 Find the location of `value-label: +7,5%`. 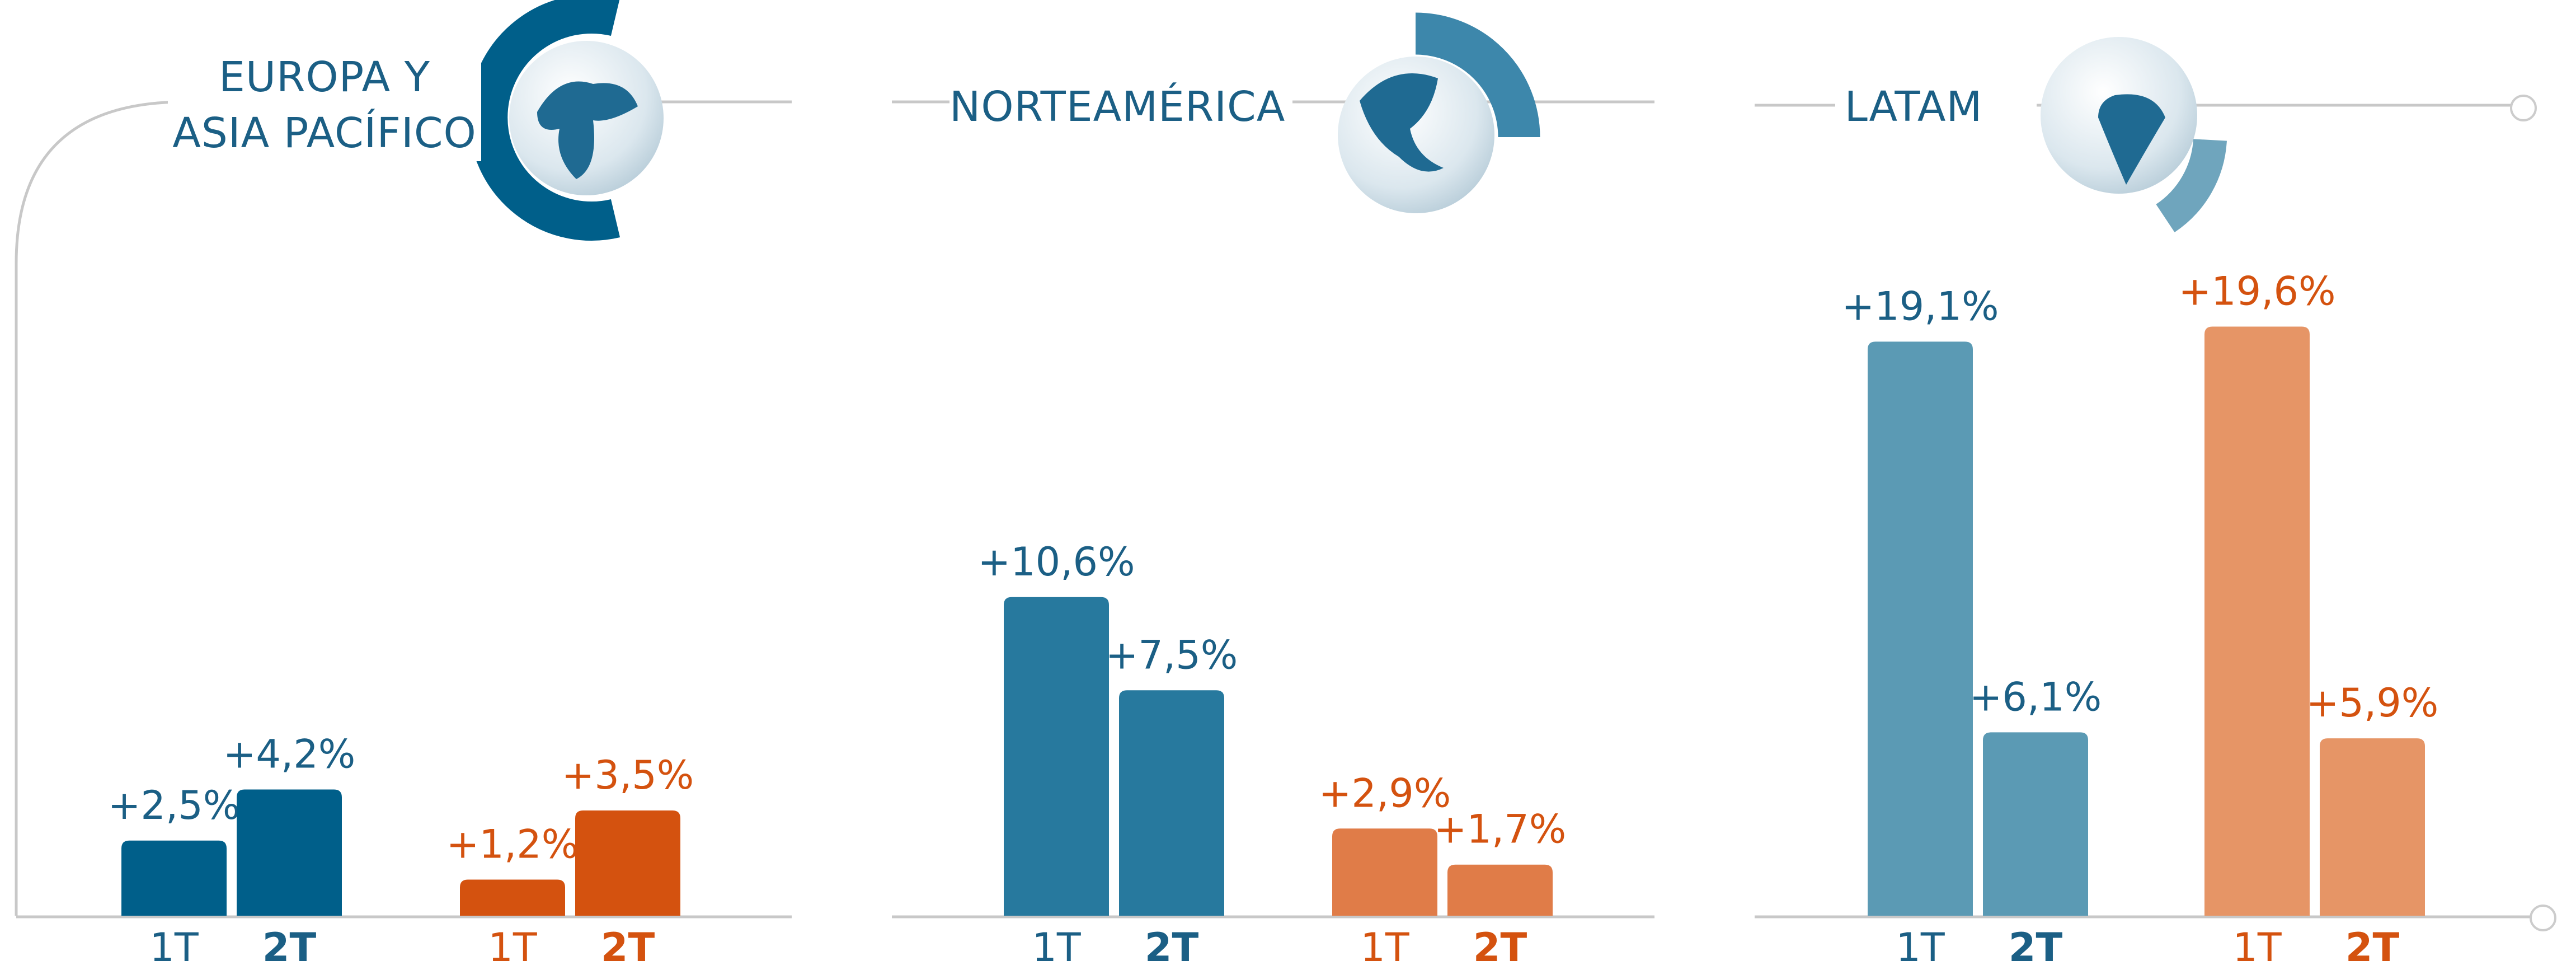

value-label: +7,5% is located at coordinates (1172, 655).